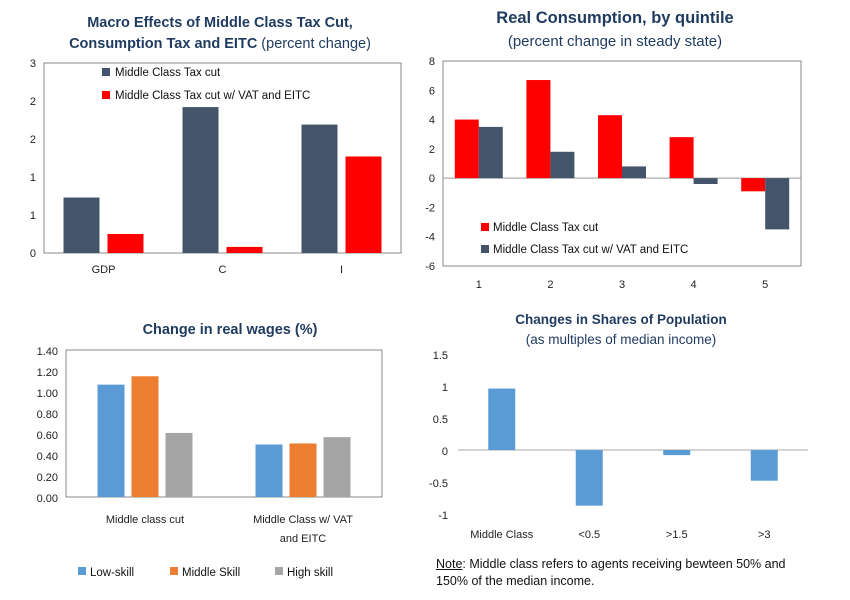 This screenshot has width=850, height=600. Describe the element at coordinates (168, 73) in the screenshot. I see `macro-legend-label-1: Middle Class Tax cut` at that location.